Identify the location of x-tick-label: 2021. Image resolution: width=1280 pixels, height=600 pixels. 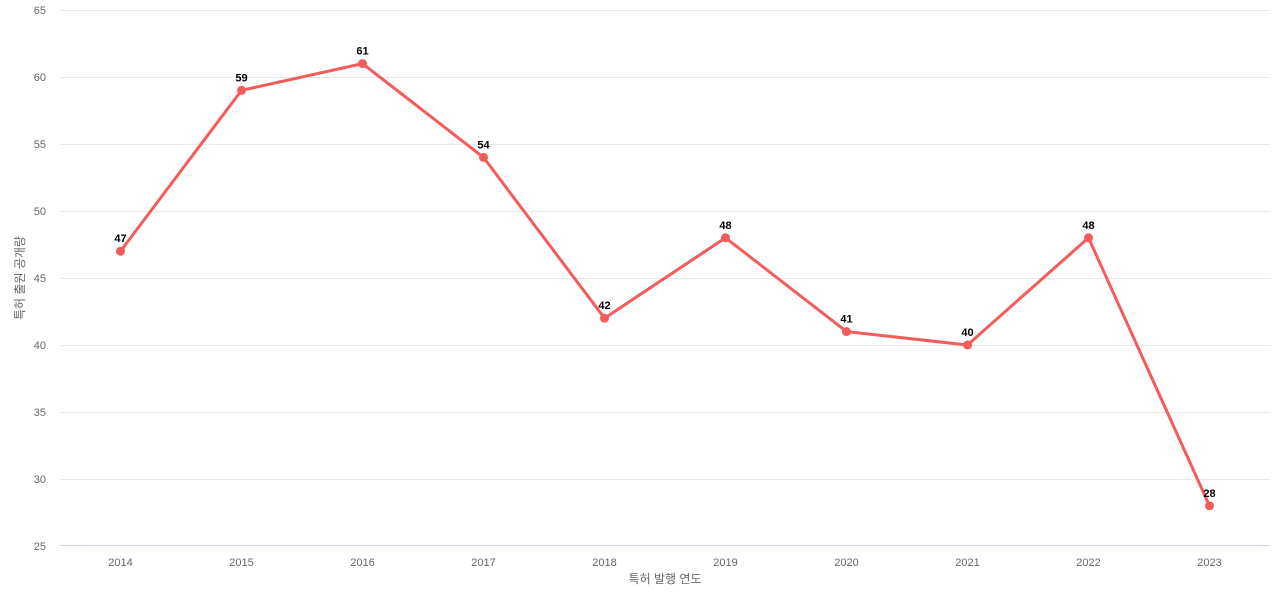
(967, 563).